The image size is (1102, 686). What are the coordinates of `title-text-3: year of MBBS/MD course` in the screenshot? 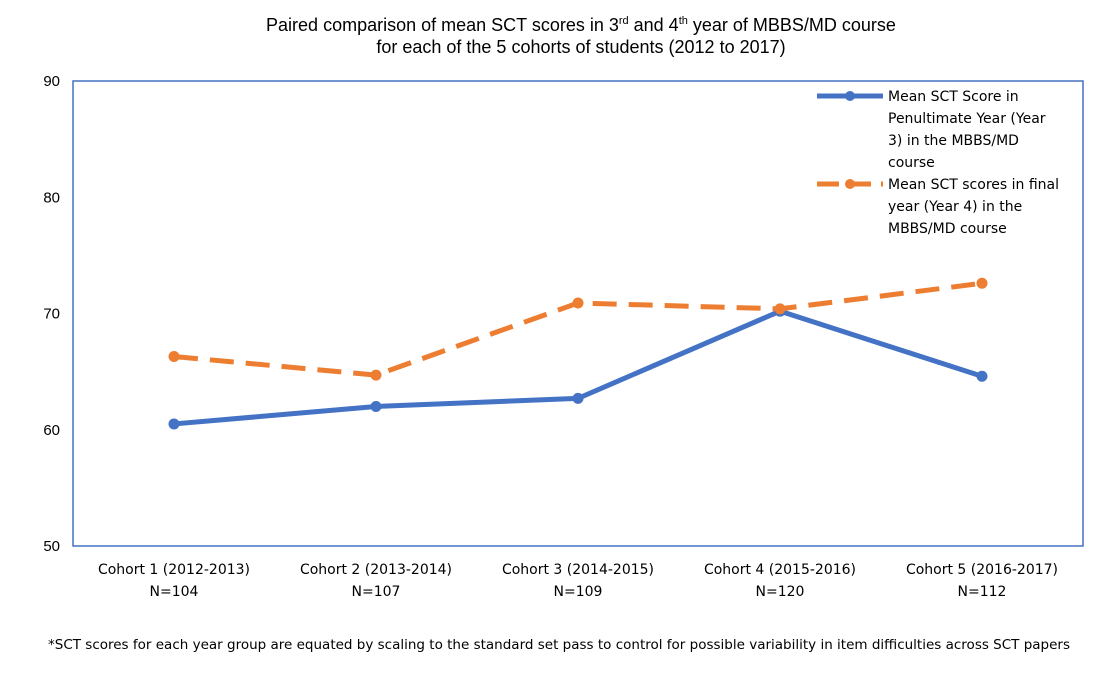 It's located at (791, 25).